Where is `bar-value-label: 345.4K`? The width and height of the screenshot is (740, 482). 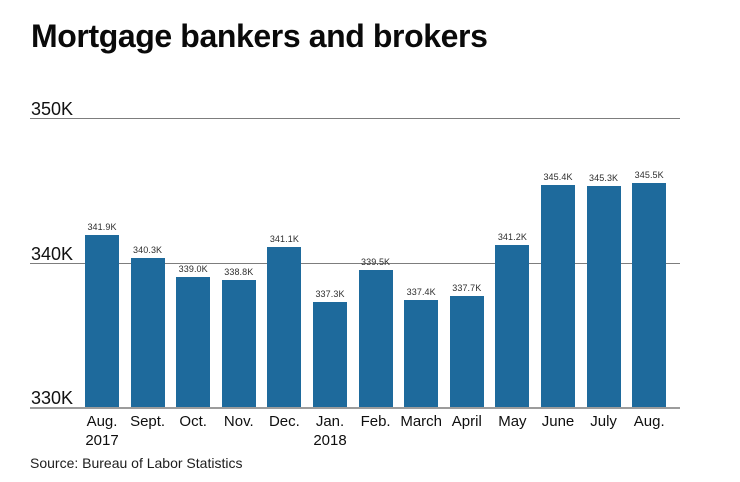 bar-value-label: 345.4K is located at coordinates (558, 176).